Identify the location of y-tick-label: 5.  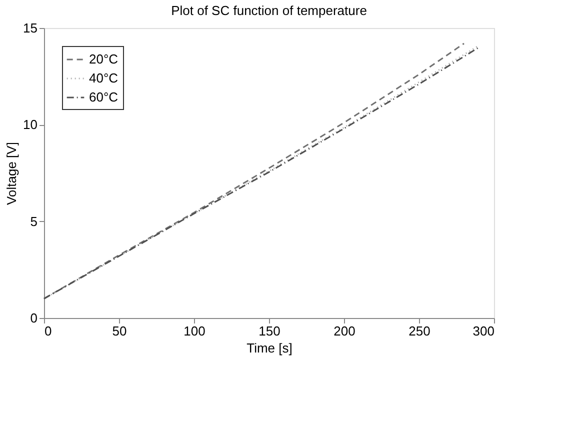
(34, 221).